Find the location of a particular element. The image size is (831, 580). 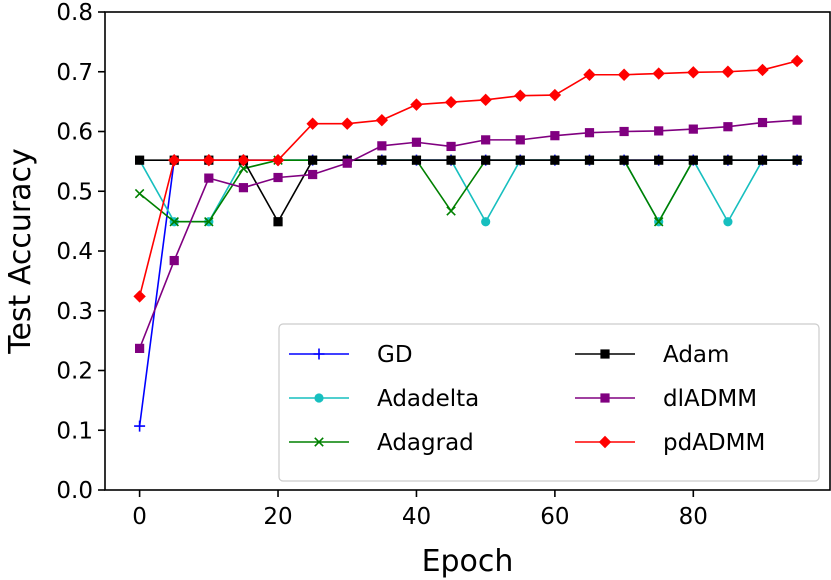

legend-item-gd: GD is located at coordinates (351, 355).